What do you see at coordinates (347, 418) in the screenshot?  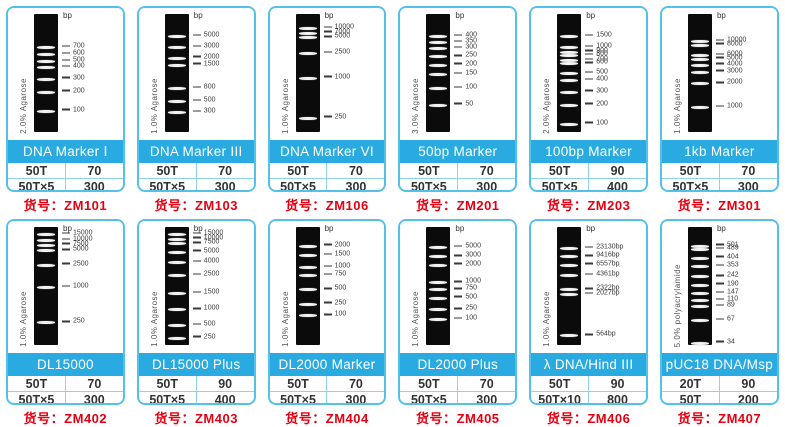 I see `catalog-code: ZM404` at bounding box center [347, 418].